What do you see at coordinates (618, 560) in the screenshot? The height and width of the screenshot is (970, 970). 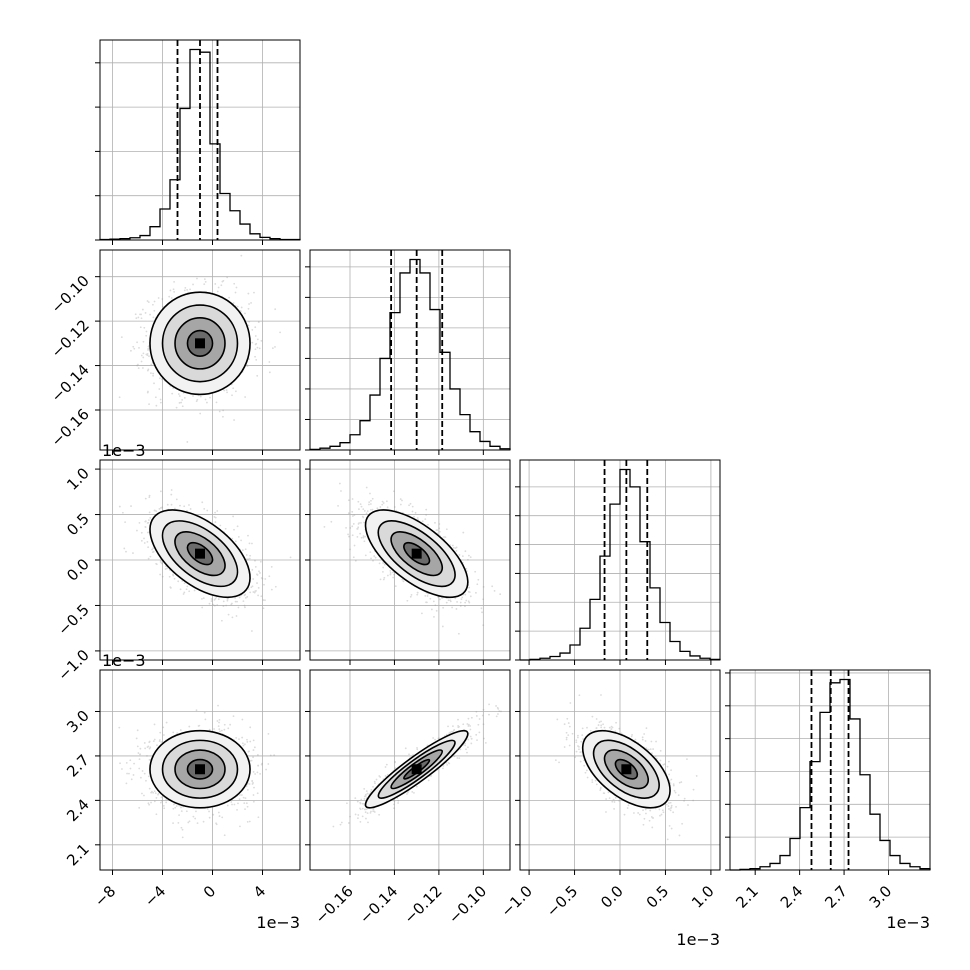 I see `histogram-panel-p3` at bounding box center [618, 560].